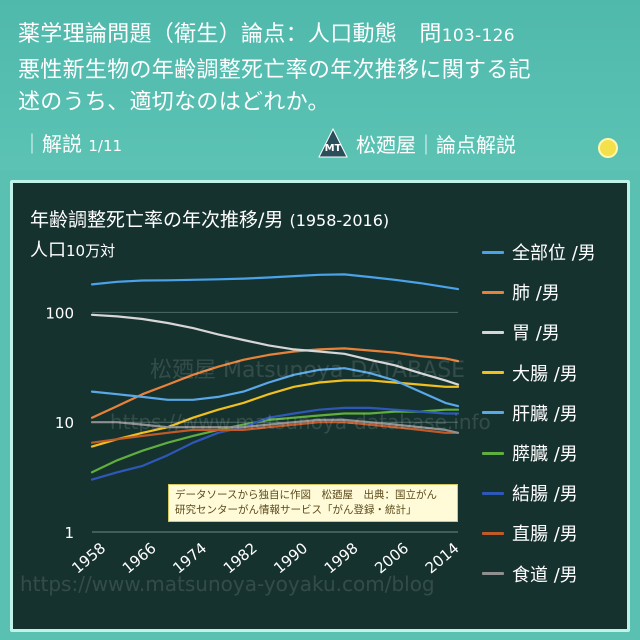 The width and height of the screenshot is (640, 640). Describe the element at coordinates (545, 455) in the screenshot. I see `legend-label: 膵臓 /男` at that location.